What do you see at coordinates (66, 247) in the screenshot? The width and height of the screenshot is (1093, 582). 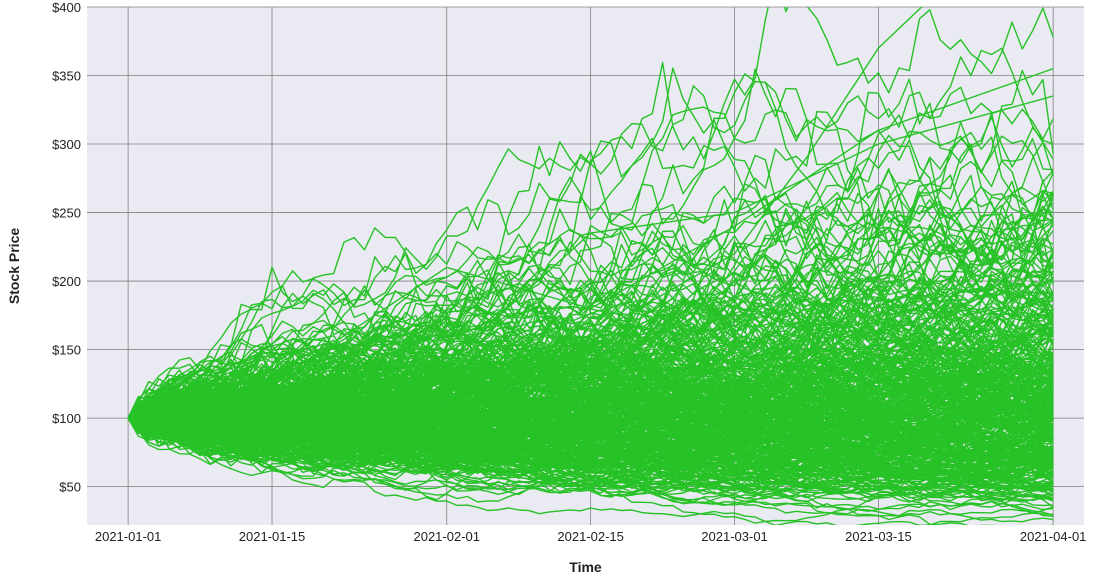 I see `y-axis-ticks: $50 $100 $150 $200 $250 $300 $350 $400` at bounding box center [66, 247].